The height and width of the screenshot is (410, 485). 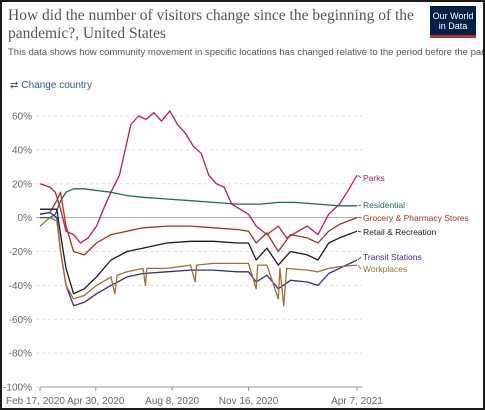 I want to click on y-tick-label: 60%, so click(x=22, y=117).